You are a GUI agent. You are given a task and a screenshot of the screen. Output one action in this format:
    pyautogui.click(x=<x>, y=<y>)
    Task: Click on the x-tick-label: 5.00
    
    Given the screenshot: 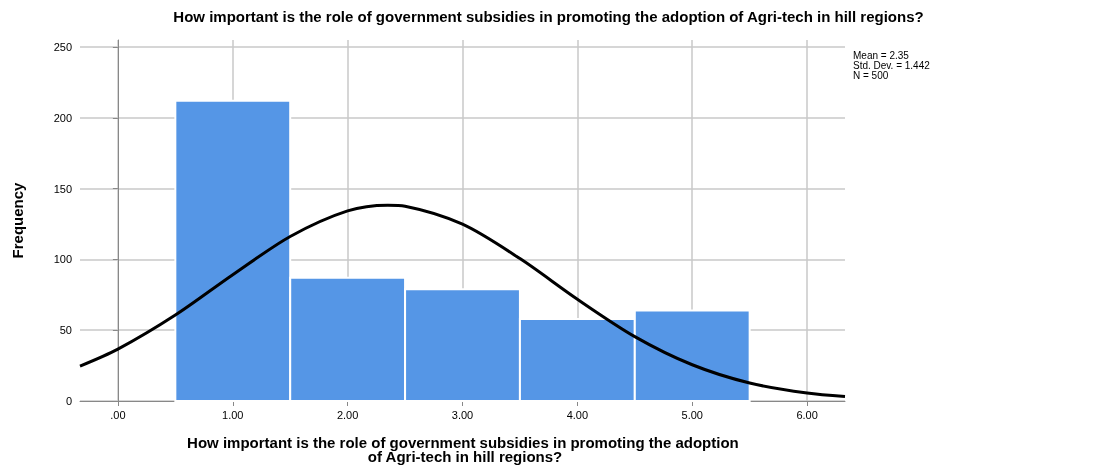 What is the action you would take?
    pyautogui.click(x=692, y=414)
    